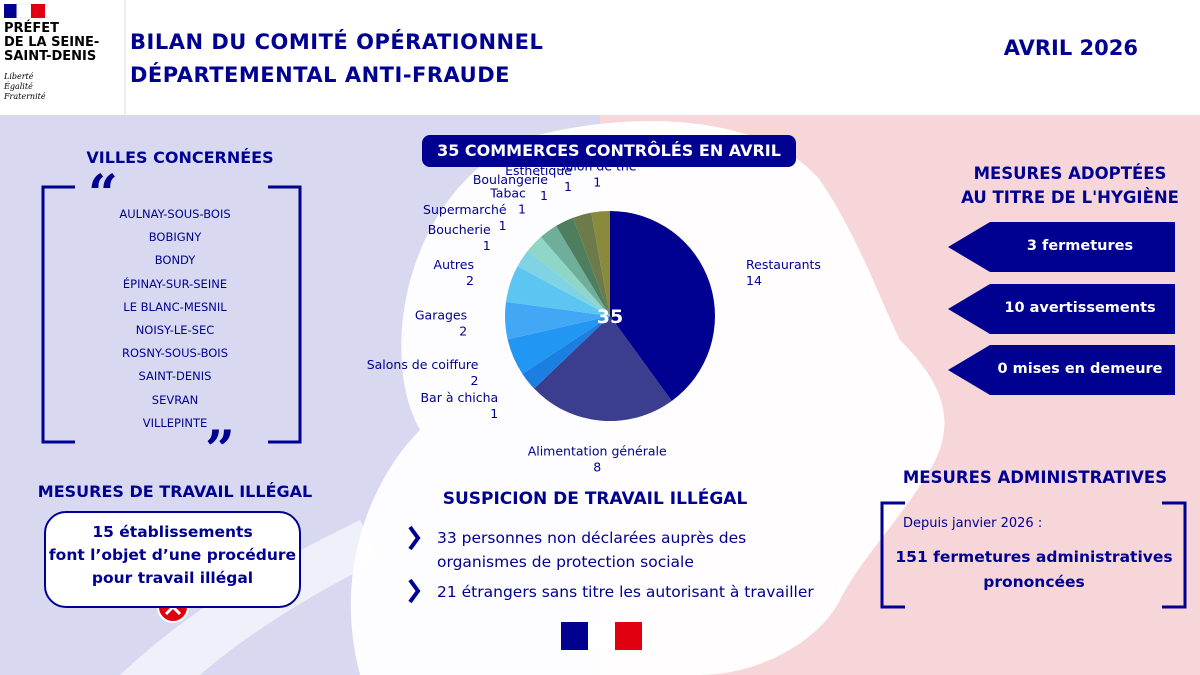 Image resolution: width=1200 pixels, height=675 pixels. Describe the element at coordinates (32, 28) in the screenshot. I see `logo-line: PRÉFET` at that location.